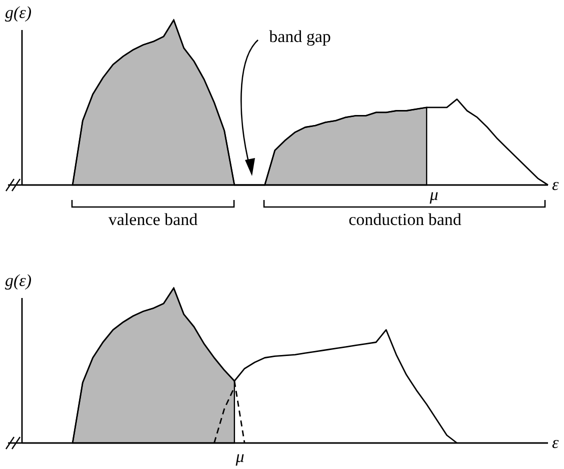 This screenshot has width=564, height=469. Describe the element at coordinates (405, 219) in the screenshot. I see `text: conduction band` at that location.